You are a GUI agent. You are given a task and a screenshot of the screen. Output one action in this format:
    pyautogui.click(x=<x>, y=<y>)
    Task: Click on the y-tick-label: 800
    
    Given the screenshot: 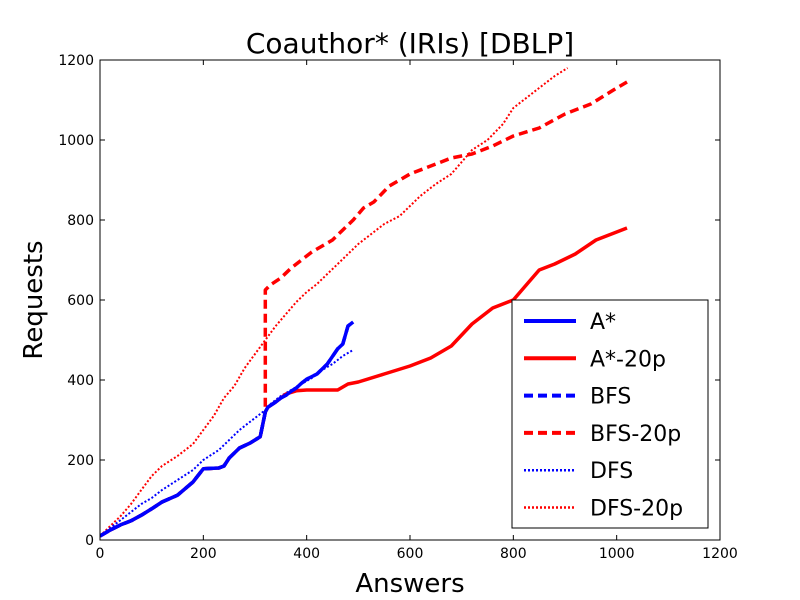 What is the action you would take?
    pyautogui.click(x=80, y=221)
    